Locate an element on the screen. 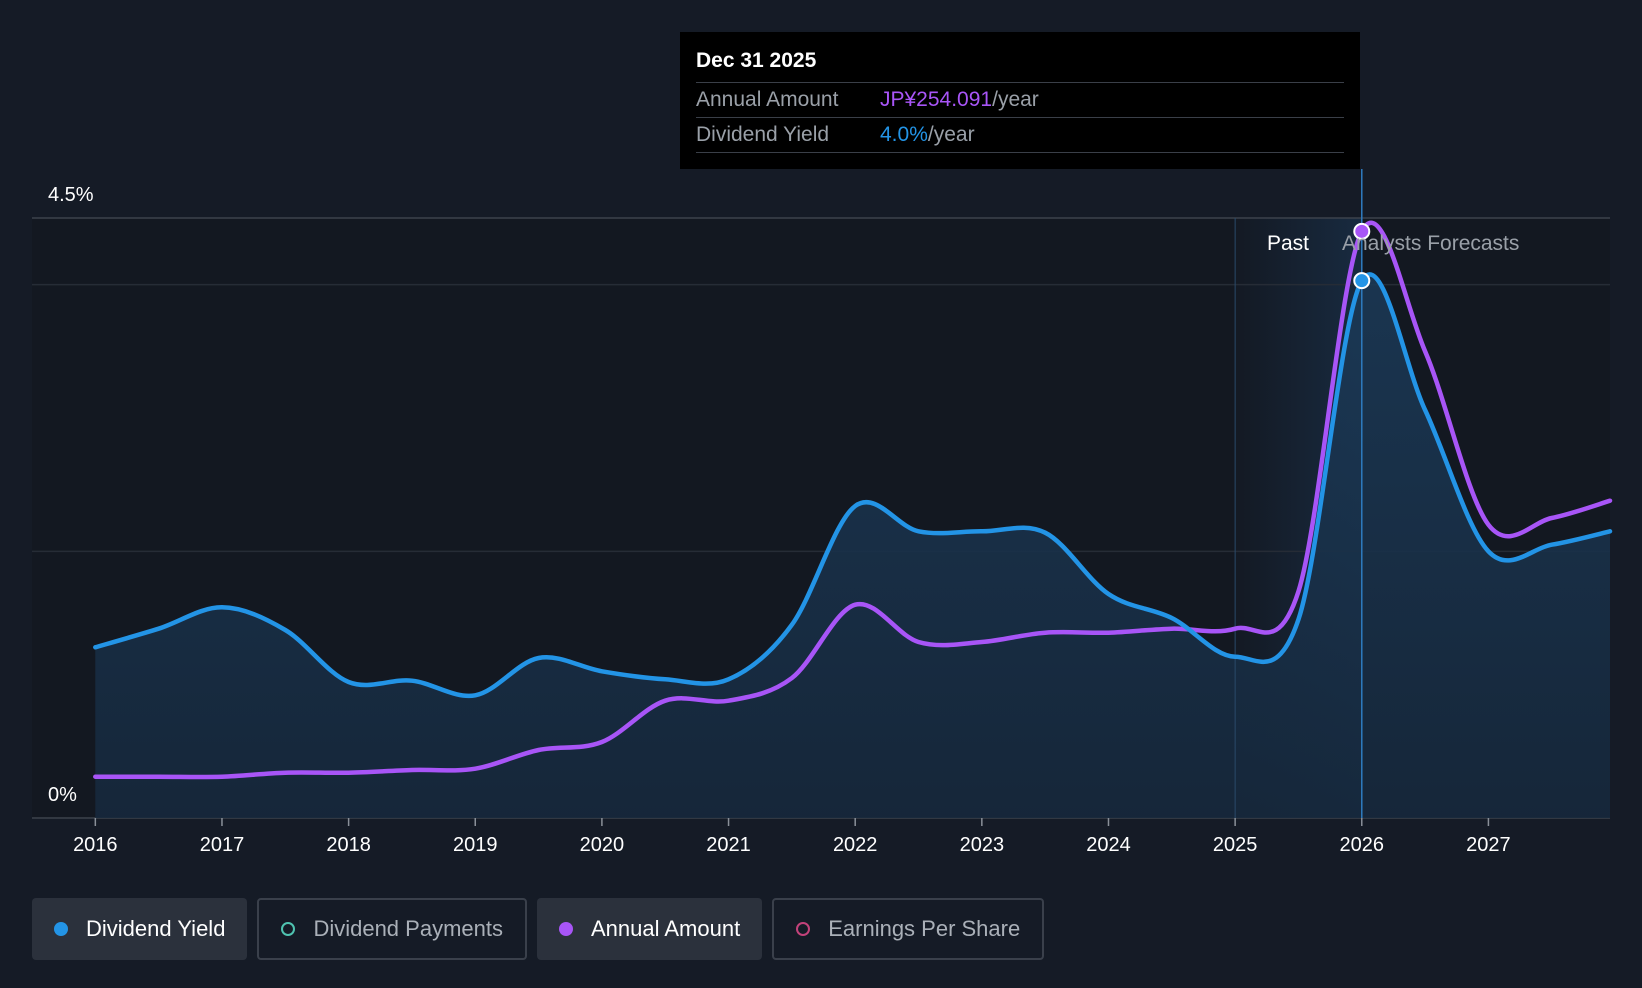 The image size is (1642, 988). legend-dividend-payments: Dividend Payments is located at coordinates (392, 929).